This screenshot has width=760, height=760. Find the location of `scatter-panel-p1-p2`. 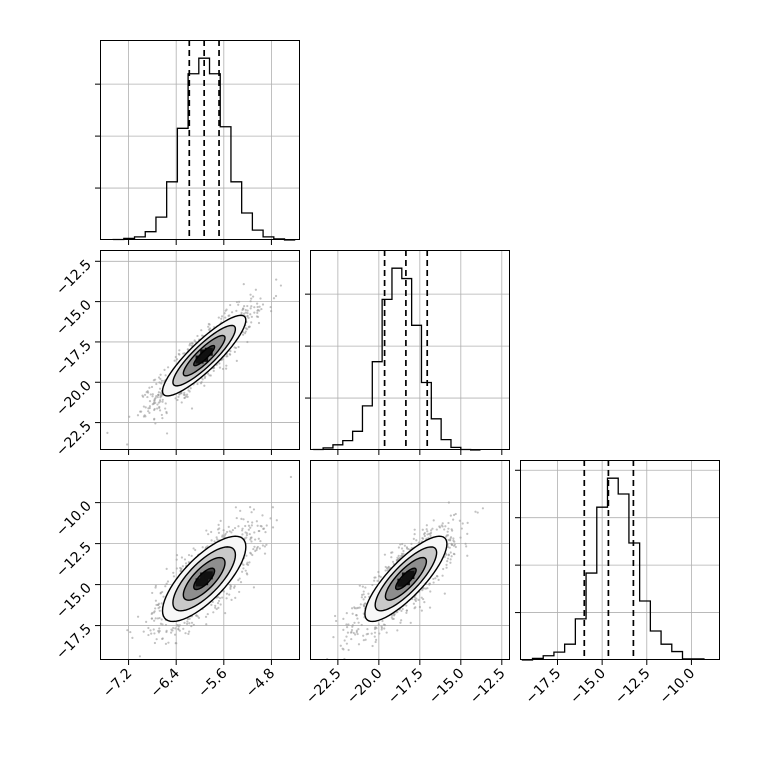

scatter-panel-p1-p2 is located at coordinates (200, 350).